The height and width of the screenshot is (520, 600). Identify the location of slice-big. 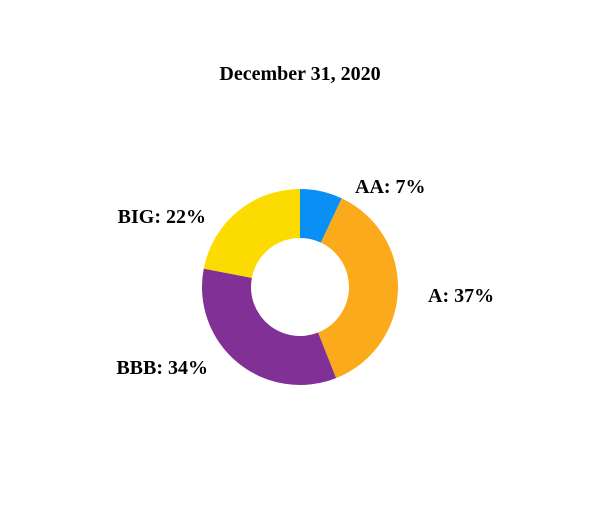
(251, 233).